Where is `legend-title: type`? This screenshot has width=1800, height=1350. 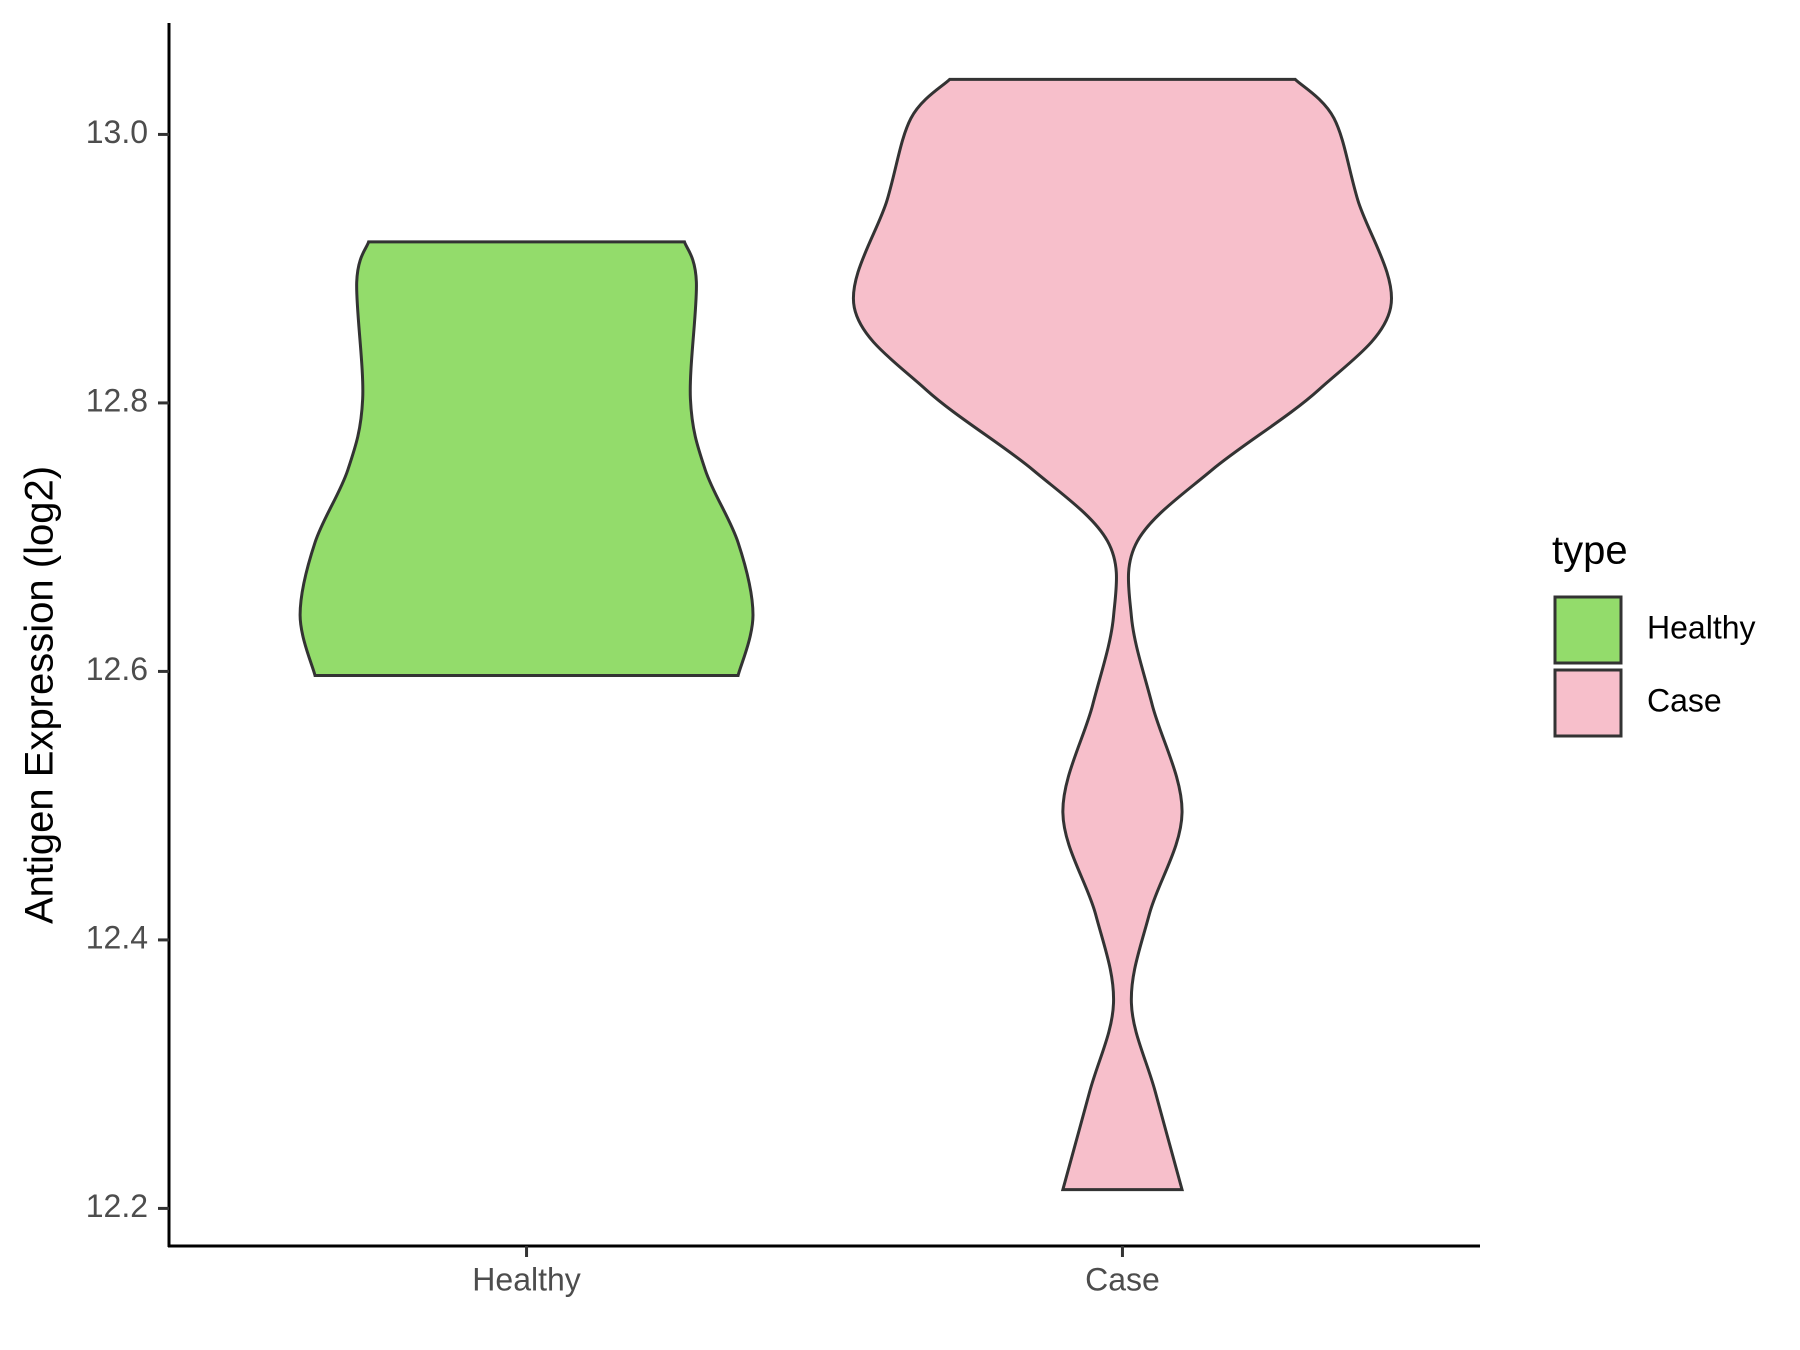
legend-title: type is located at coordinates (1590, 551).